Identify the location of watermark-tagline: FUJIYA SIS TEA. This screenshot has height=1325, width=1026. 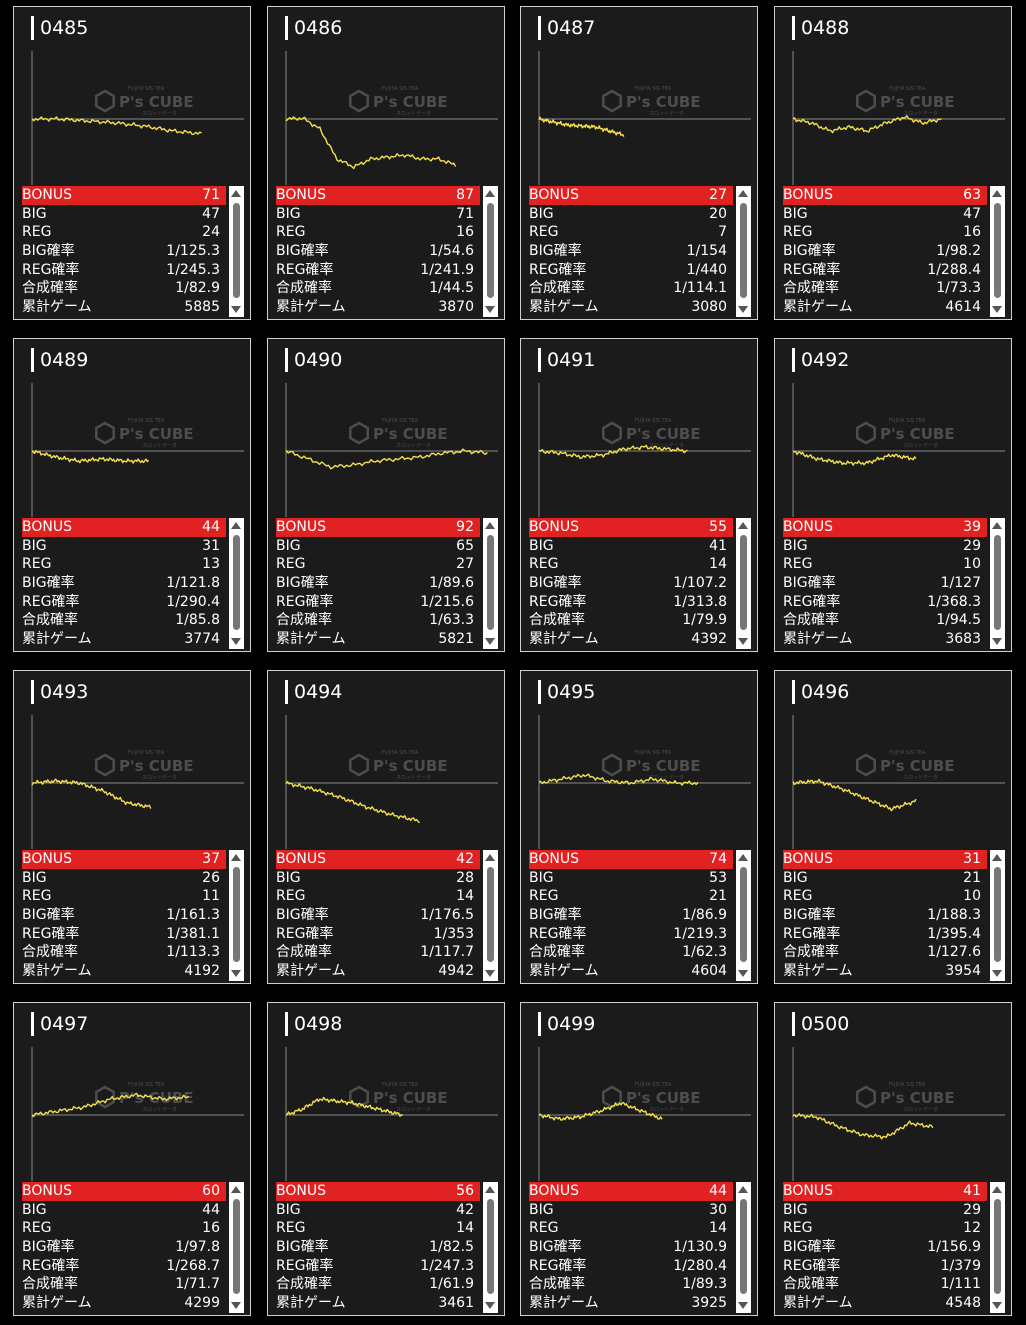
(653, 421).